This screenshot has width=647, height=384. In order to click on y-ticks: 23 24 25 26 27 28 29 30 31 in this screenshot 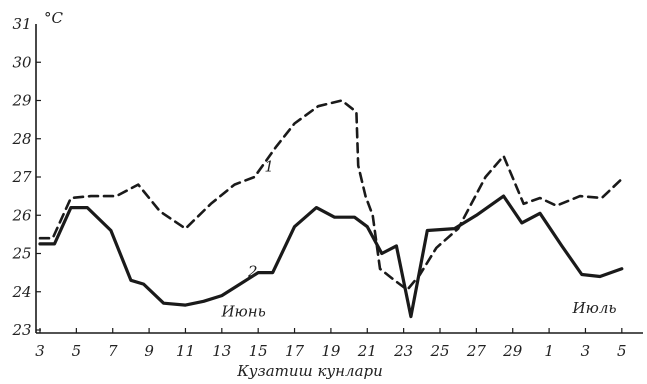, I will do `click(26, 177)`.